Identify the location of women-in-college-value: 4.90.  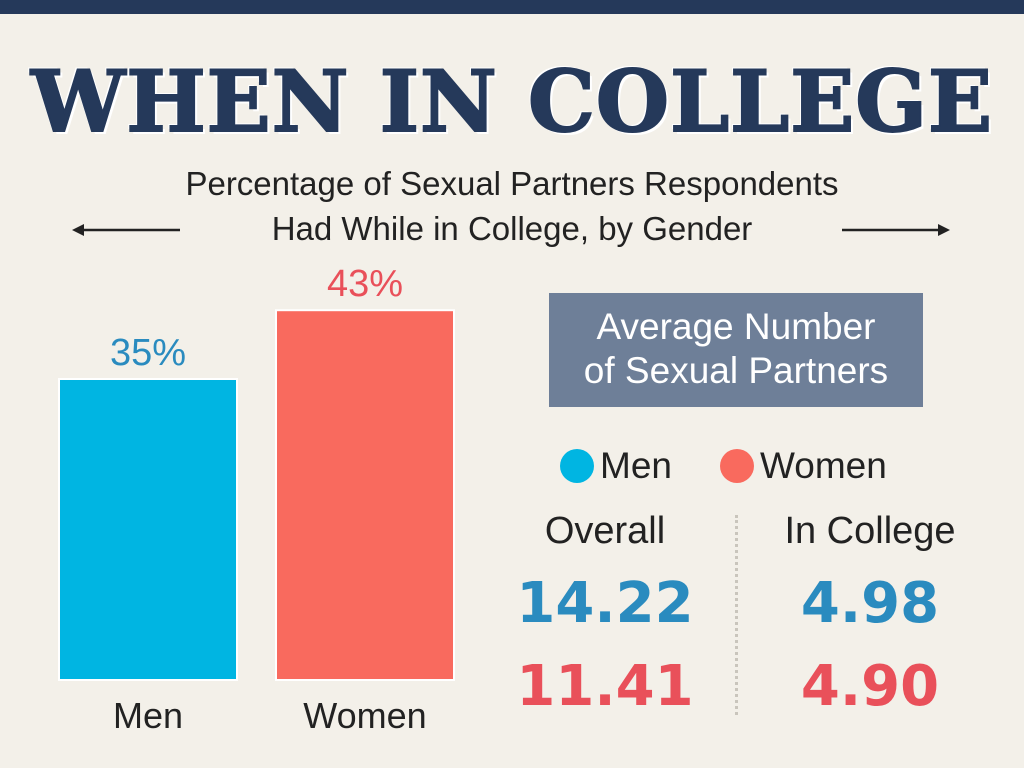
(870, 686).